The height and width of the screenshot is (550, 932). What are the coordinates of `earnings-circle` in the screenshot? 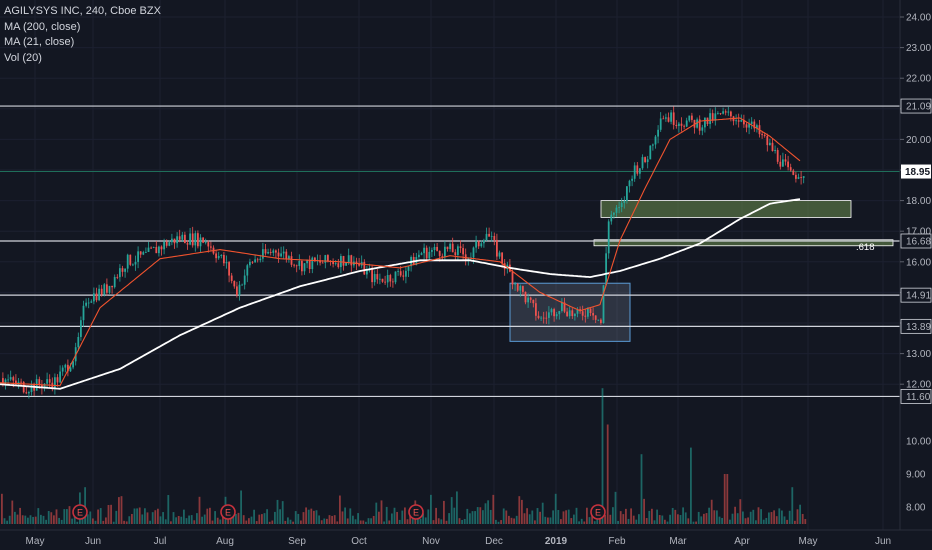 It's located at (598, 512).